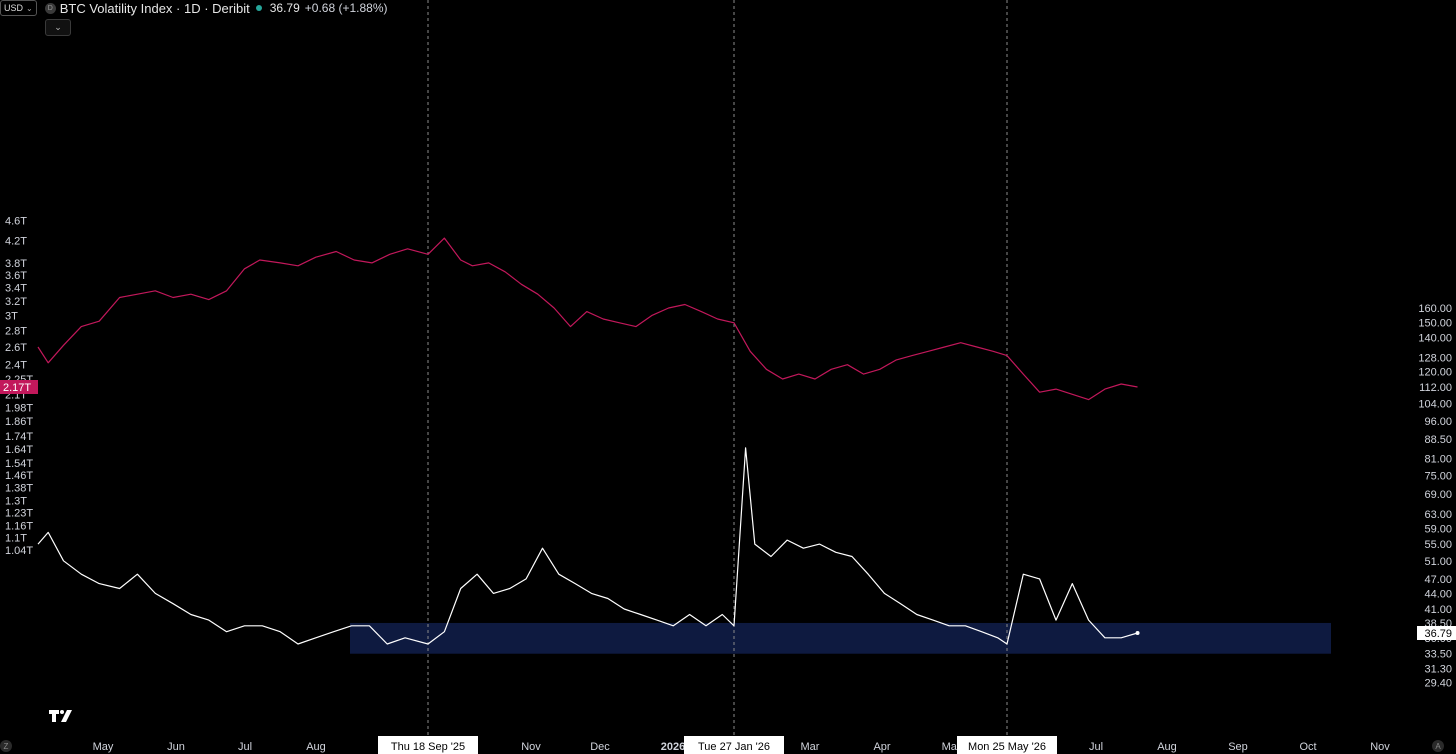  What do you see at coordinates (19, 514) in the screenshot?
I see `left-axis-tick-label: 1.23T` at bounding box center [19, 514].